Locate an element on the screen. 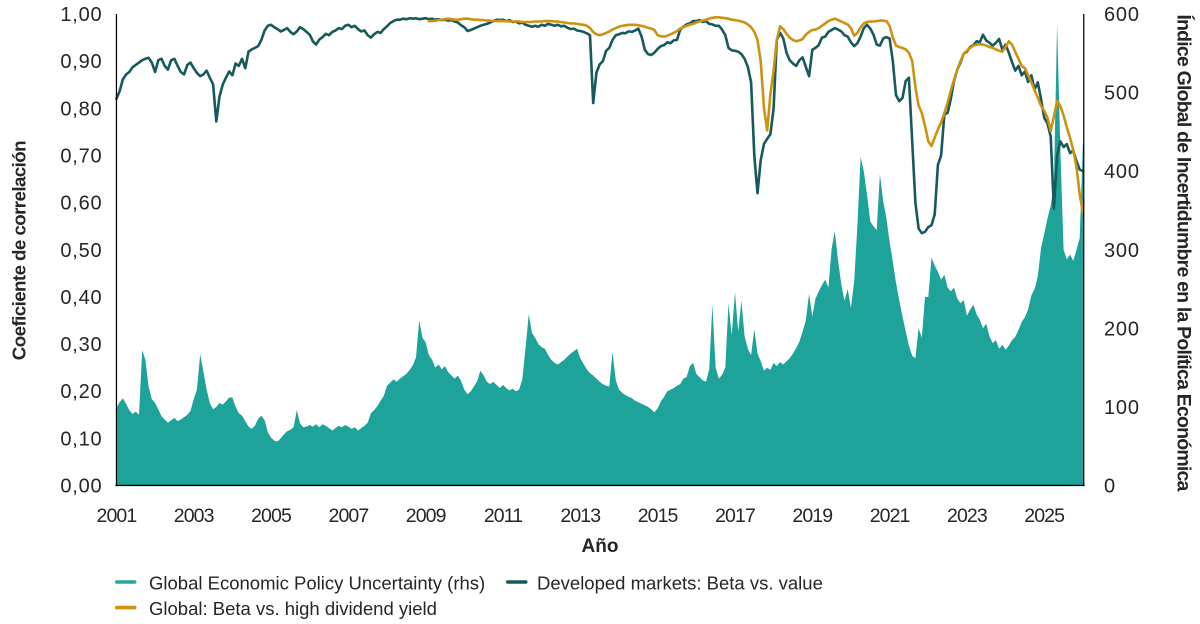 This screenshot has width=1200, height=624. svg-text: 0,80 is located at coordinates (81, 109).